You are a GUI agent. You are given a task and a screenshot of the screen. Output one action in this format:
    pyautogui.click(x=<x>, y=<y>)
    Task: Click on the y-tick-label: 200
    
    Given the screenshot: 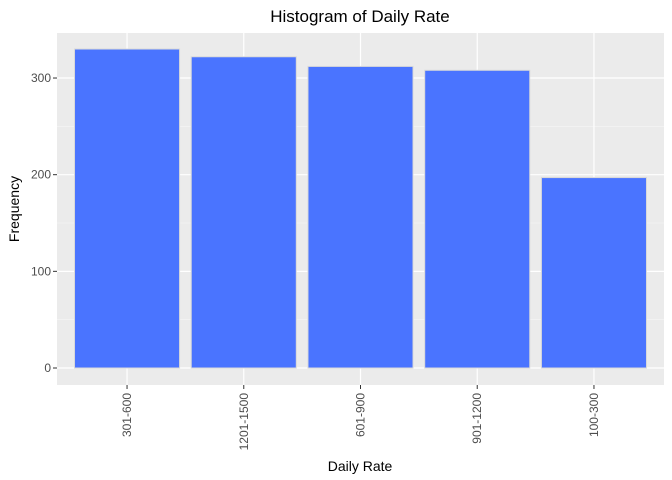 What is the action you would take?
    pyautogui.click(x=41, y=175)
    